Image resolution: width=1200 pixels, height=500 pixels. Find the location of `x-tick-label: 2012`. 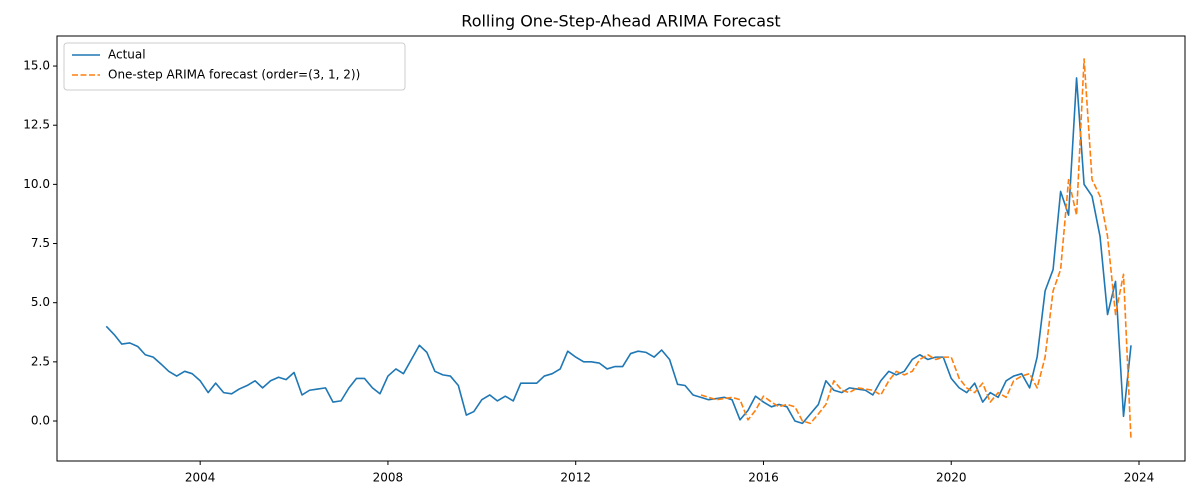

x-tick-label: 2012 is located at coordinates (575, 478).